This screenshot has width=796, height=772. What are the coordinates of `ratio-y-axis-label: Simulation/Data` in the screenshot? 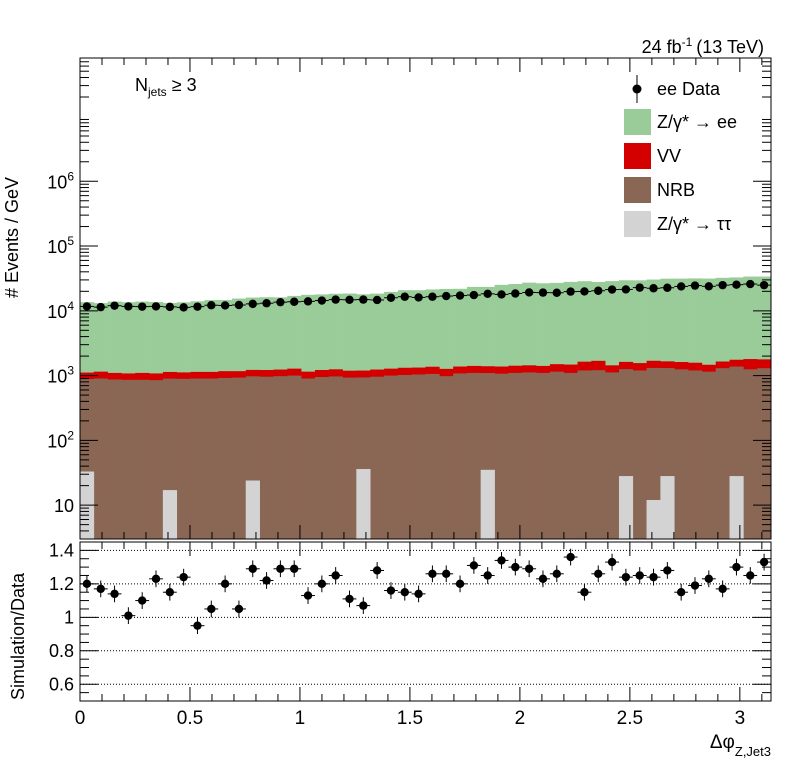 It's located at (18, 636).